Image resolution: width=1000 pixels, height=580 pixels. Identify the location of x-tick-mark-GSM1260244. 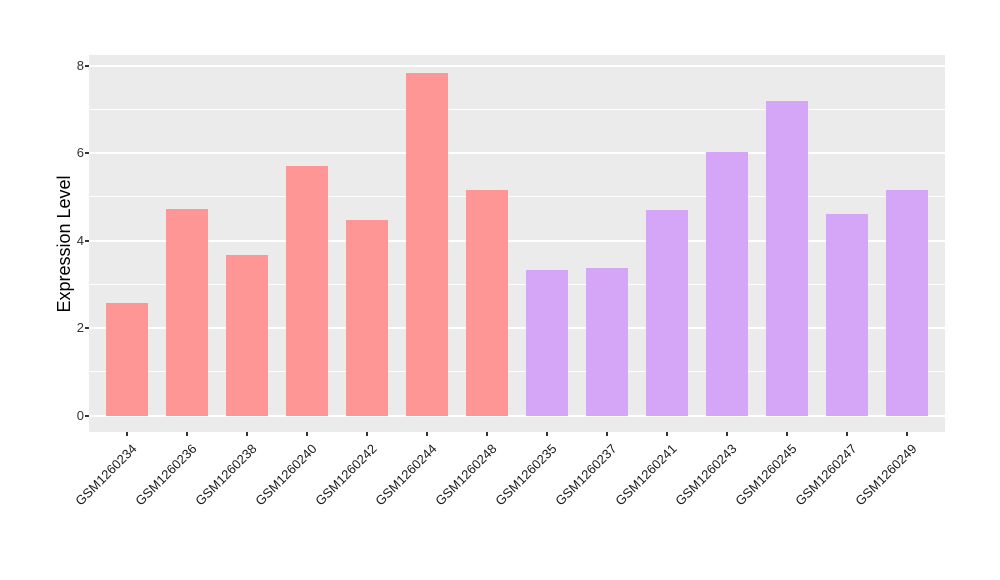
(427, 434).